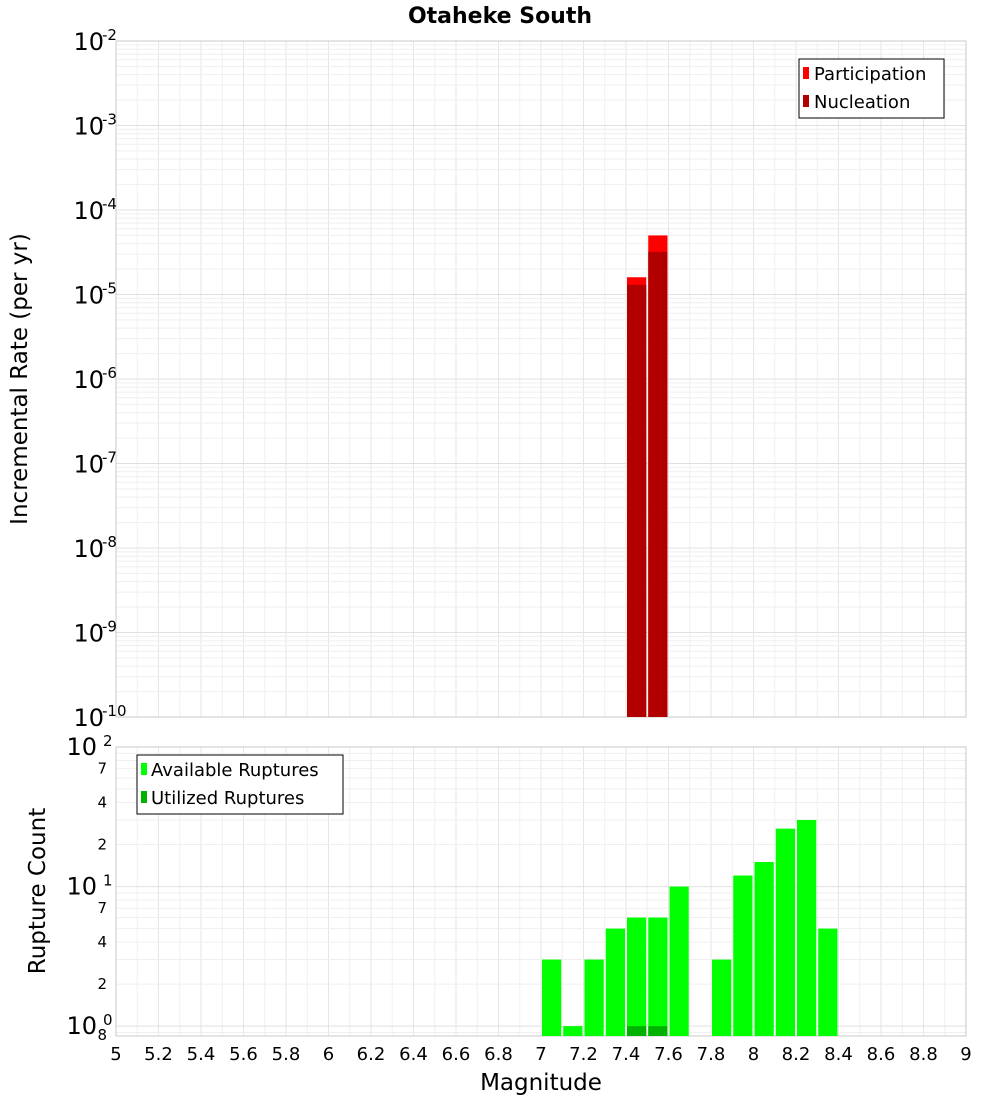 The image size is (1000, 1100). Describe the element at coordinates (711, 1054) in the screenshot. I see `x-tick-label: 7.8` at that location.